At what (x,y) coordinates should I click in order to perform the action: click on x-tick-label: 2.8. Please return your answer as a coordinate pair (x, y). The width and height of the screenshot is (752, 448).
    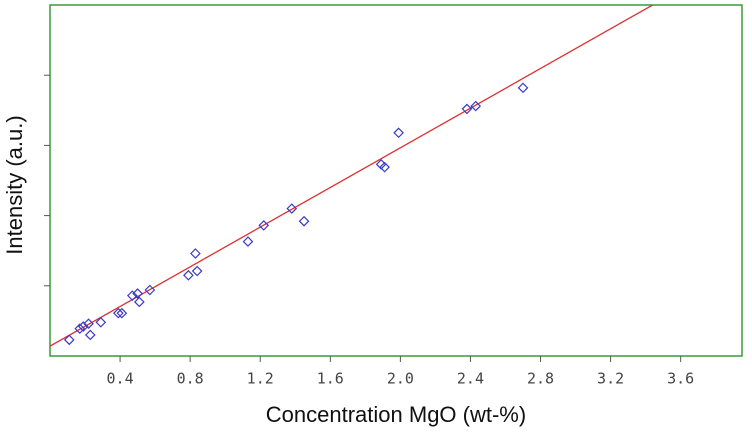
    Looking at the image, I should click on (540, 379).